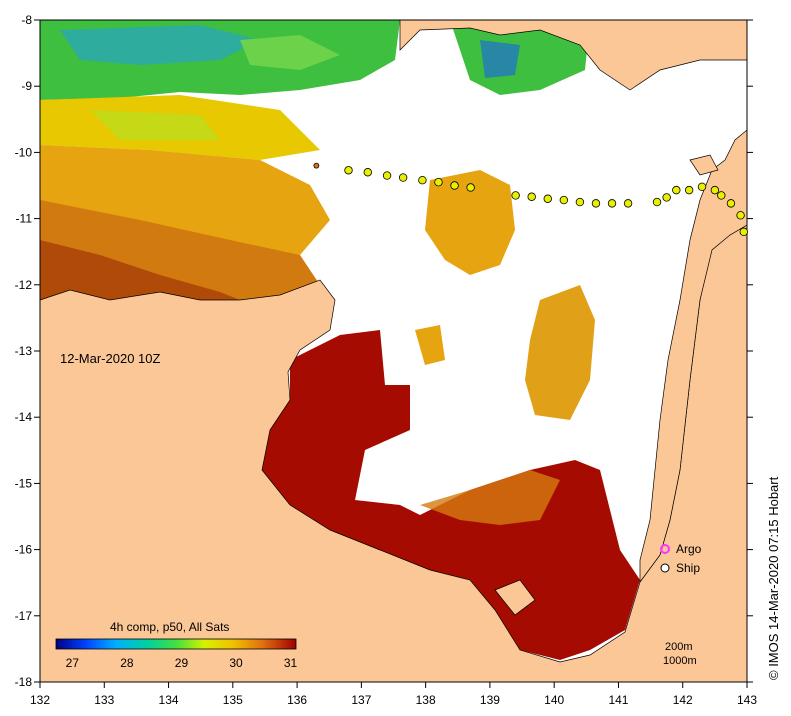 This screenshot has height=716, width=791. Describe the element at coordinates (747, 700) in the screenshot. I see `lon-tick-label: 143` at that location.